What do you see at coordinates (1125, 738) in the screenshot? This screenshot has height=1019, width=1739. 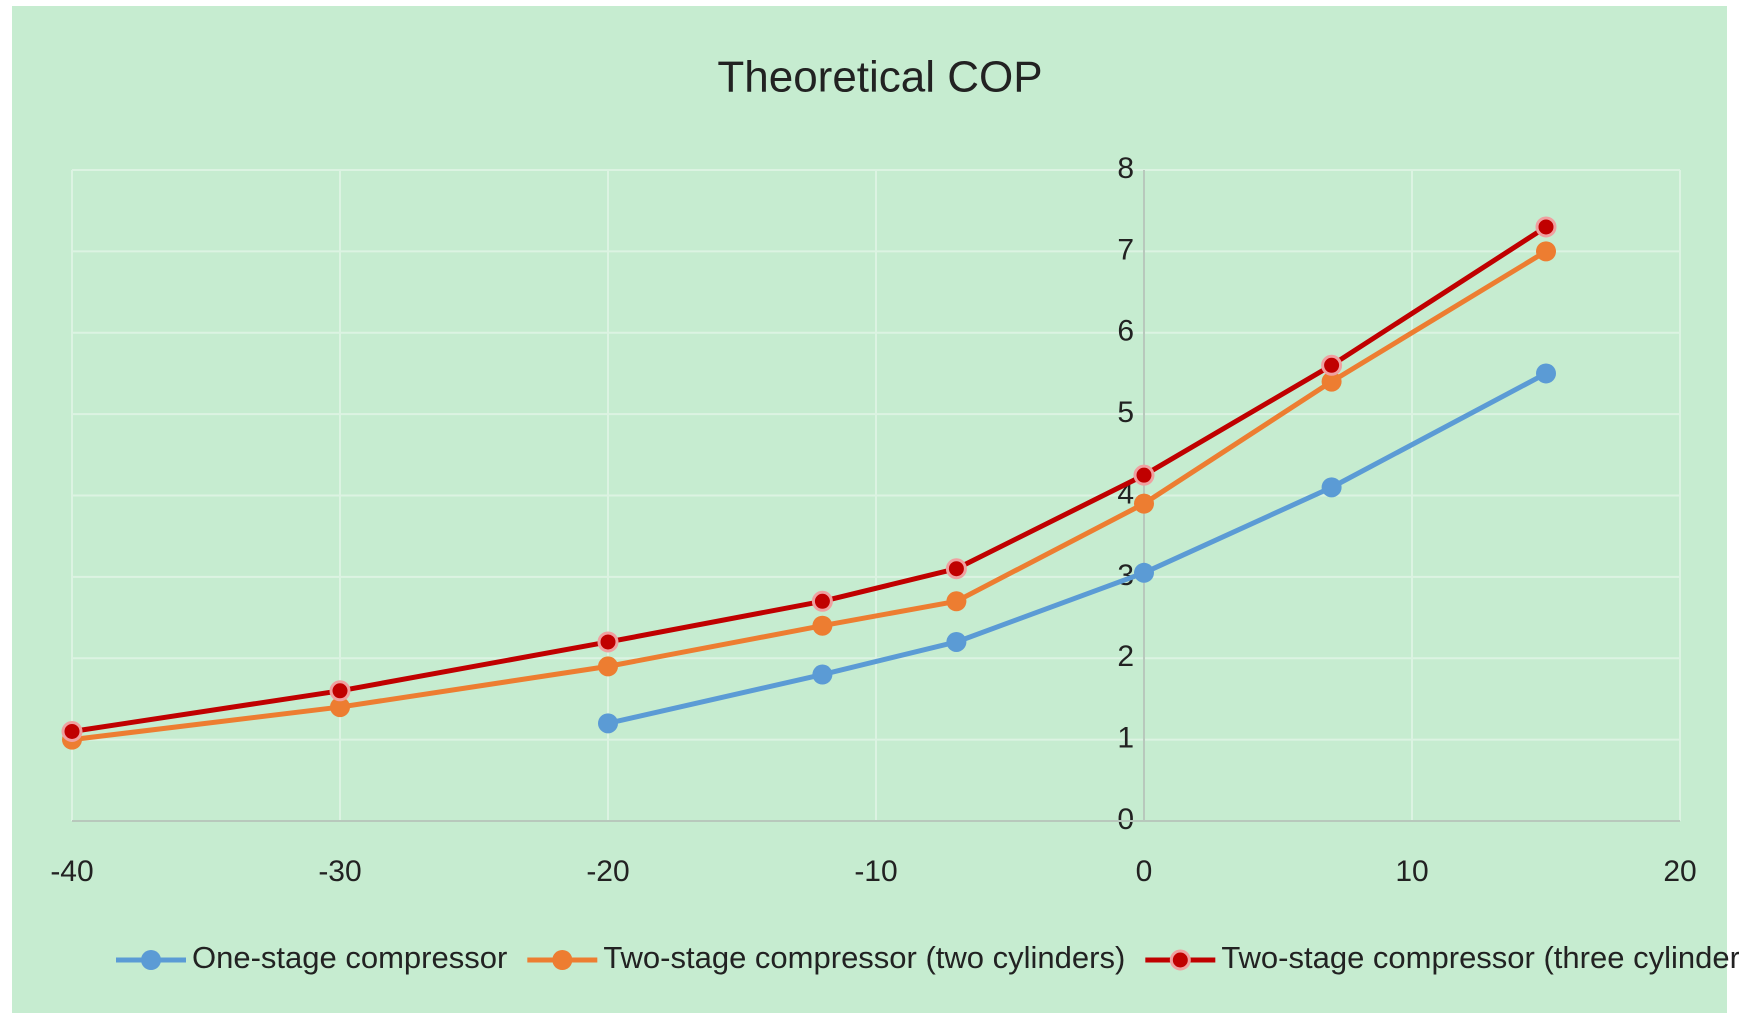 I see `y-tick-label: 1` at bounding box center [1125, 738].